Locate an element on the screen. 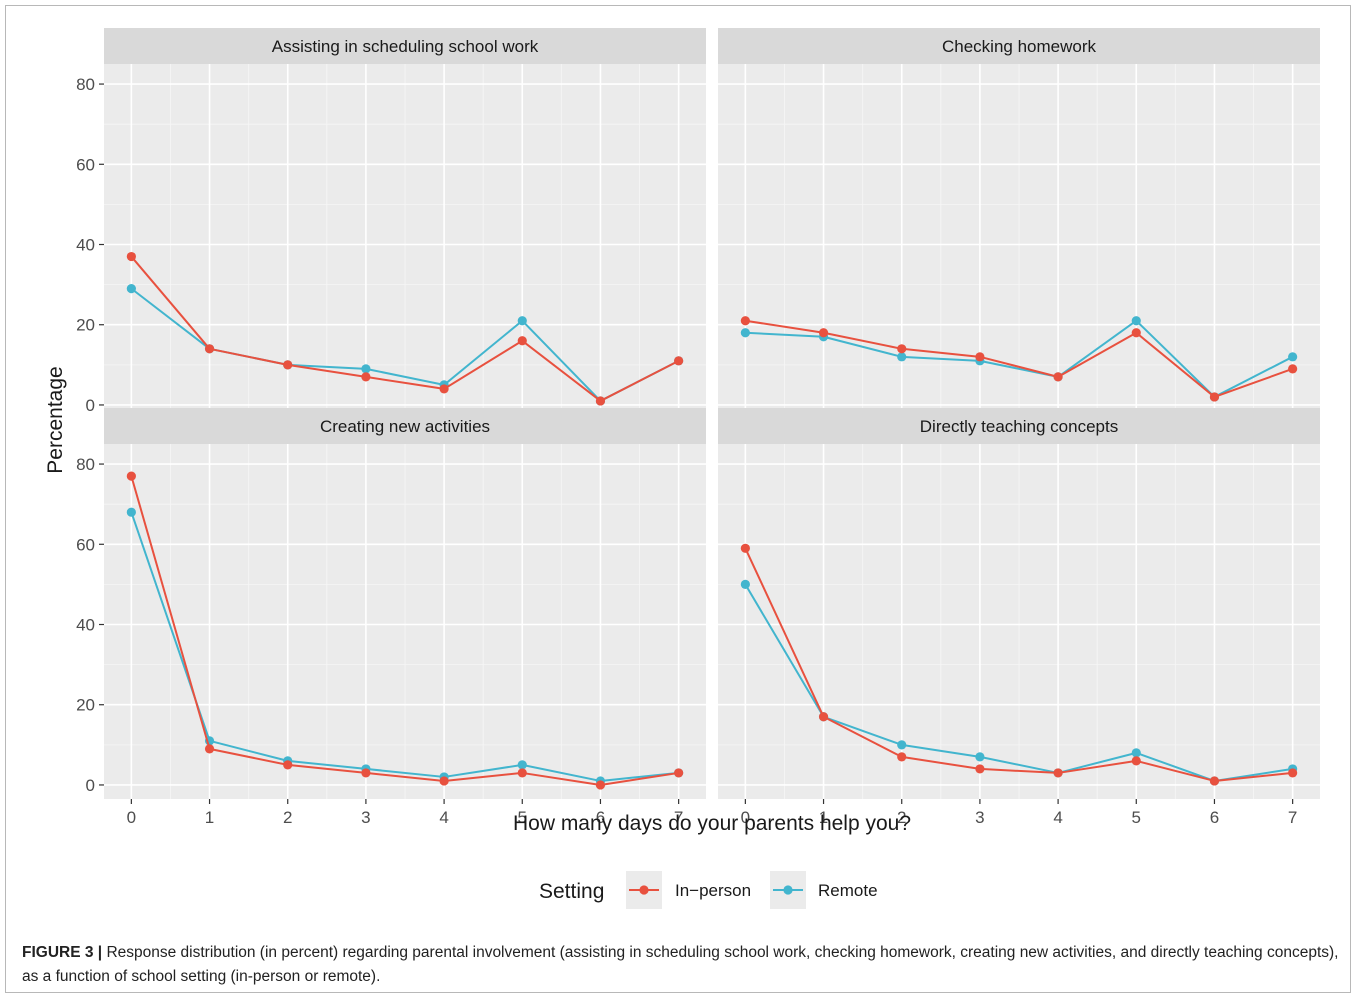 This screenshot has width=1358, height=999. panel-title: Creating new activities is located at coordinates (405, 426).